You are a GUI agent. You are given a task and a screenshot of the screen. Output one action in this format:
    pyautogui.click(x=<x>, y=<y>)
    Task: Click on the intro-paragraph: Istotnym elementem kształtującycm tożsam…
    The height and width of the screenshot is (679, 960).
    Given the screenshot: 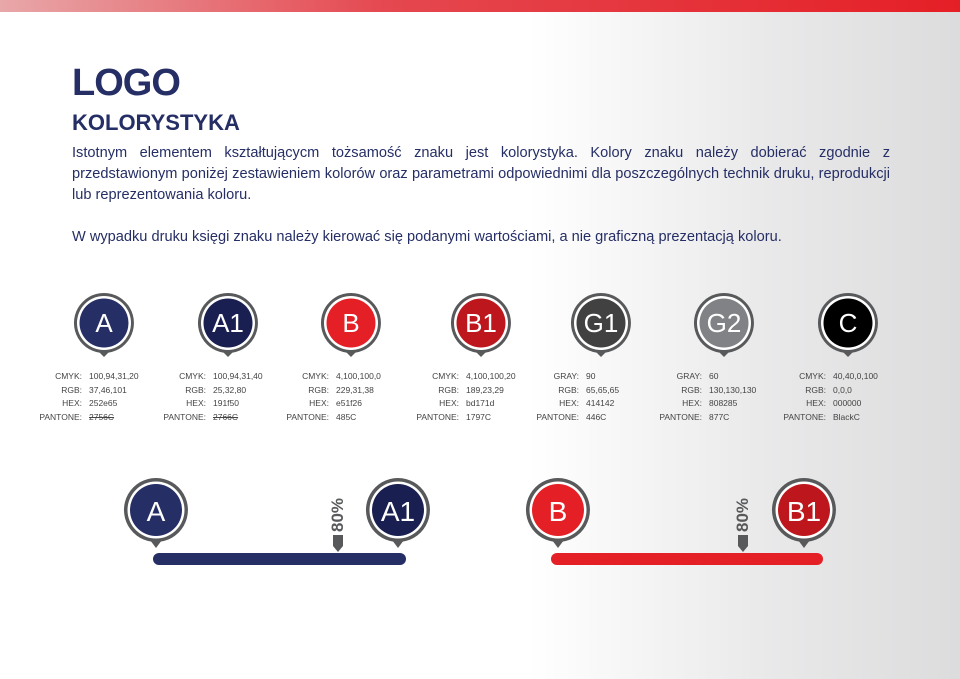 What is the action you would take?
    pyautogui.click(x=481, y=174)
    